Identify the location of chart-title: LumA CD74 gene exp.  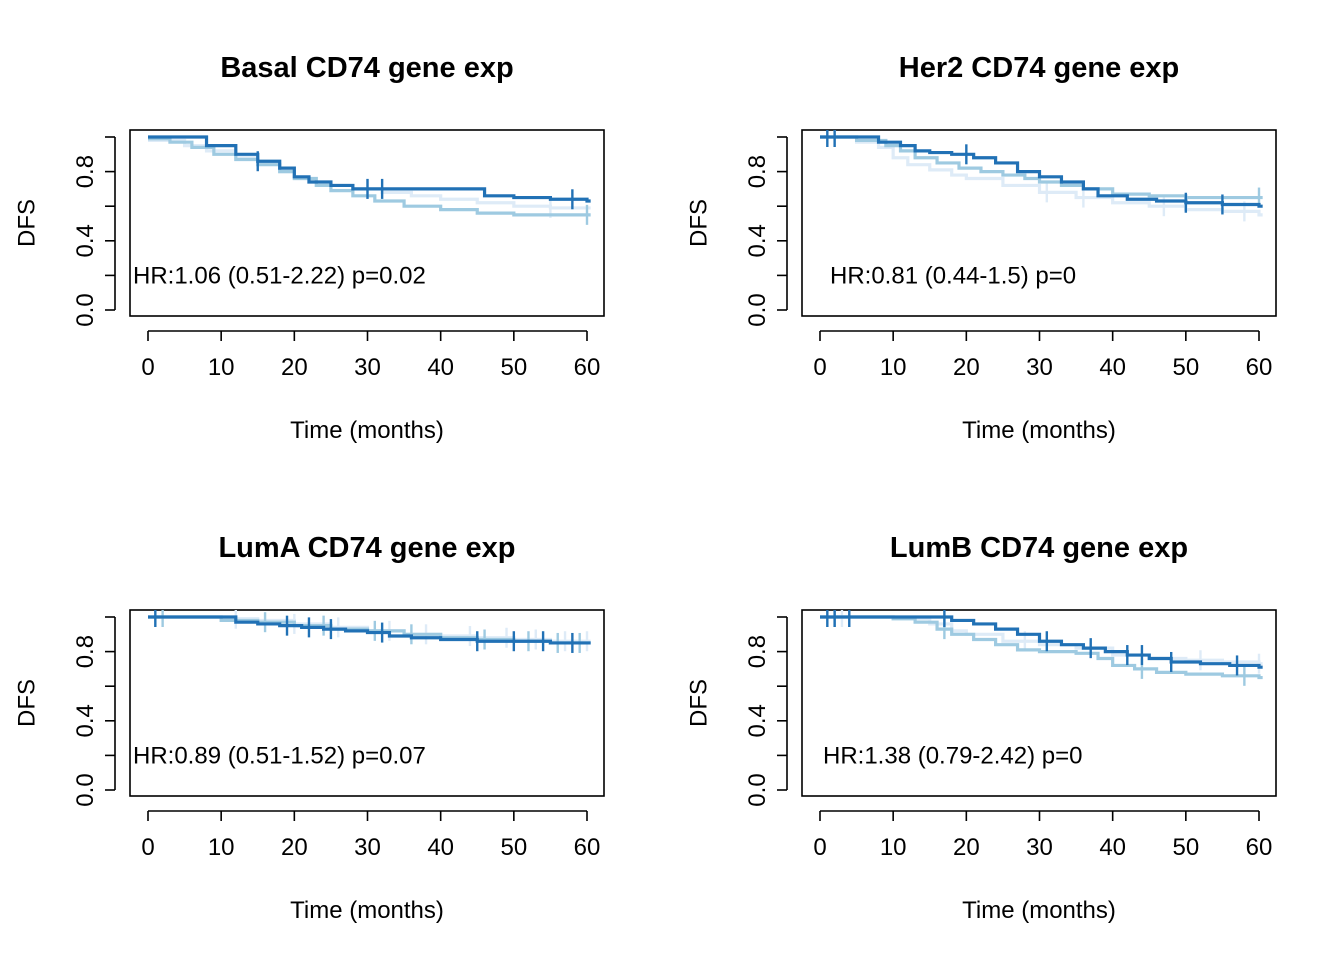
(366, 548).